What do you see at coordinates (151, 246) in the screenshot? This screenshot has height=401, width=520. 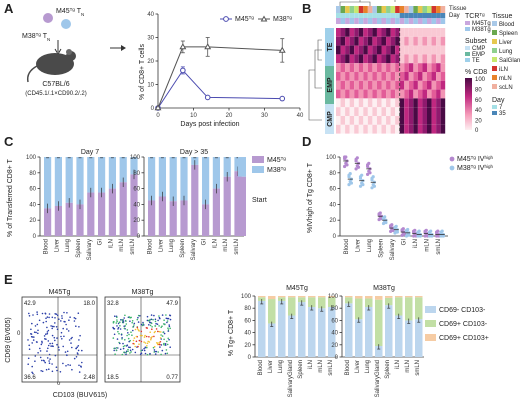 I see `panel-c-xtick-label: Blood` at bounding box center [151, 246].